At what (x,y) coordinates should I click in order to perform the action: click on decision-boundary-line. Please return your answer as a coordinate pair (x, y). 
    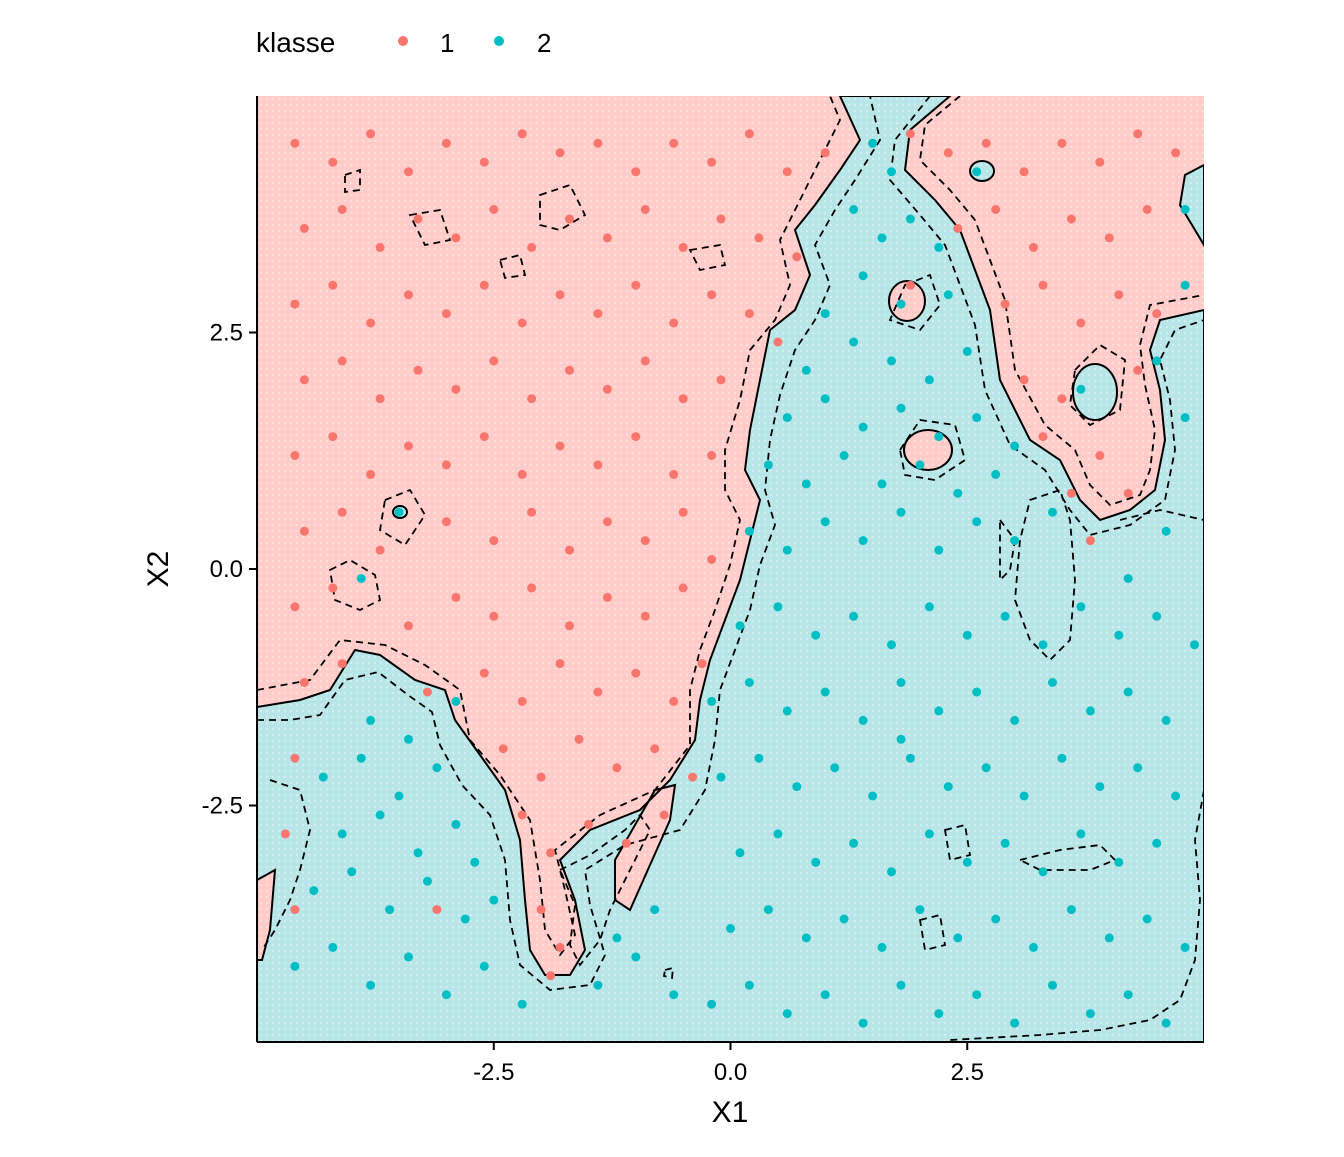
    Looking at the image, I should click on (1191, 205).